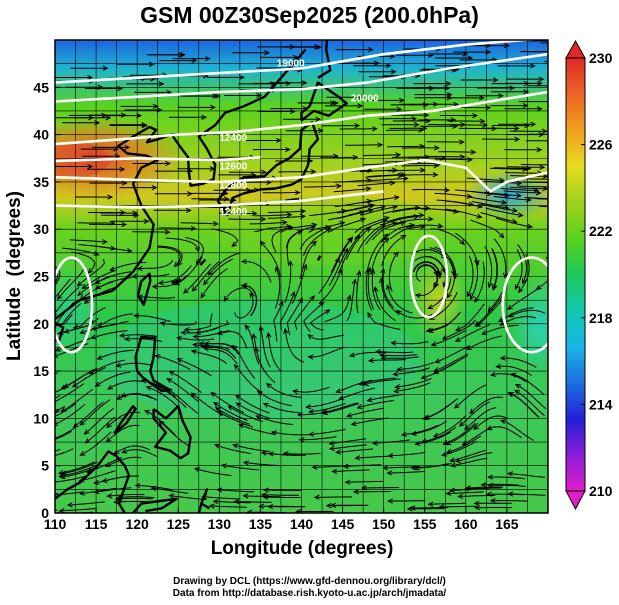 The image size is (619, 605). Describe the element at coordinates (176, 37) in the screenshot. I see `contour-label: 18600` at that location.